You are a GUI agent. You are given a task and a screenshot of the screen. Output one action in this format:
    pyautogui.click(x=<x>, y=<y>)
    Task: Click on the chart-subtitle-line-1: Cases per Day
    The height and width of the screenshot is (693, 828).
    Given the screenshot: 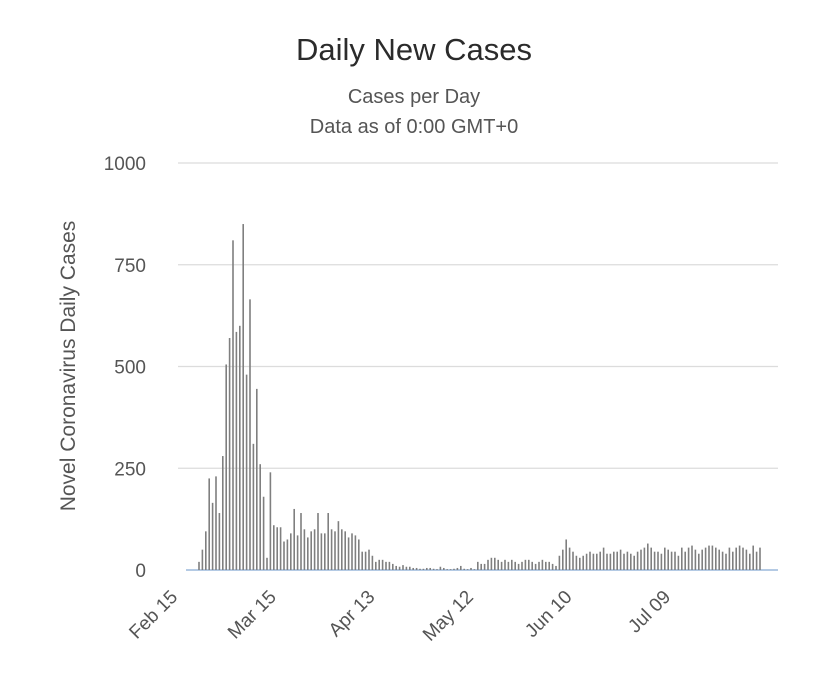 What is the action you would take?
    pyautogui.click(x=414, y=97)
    